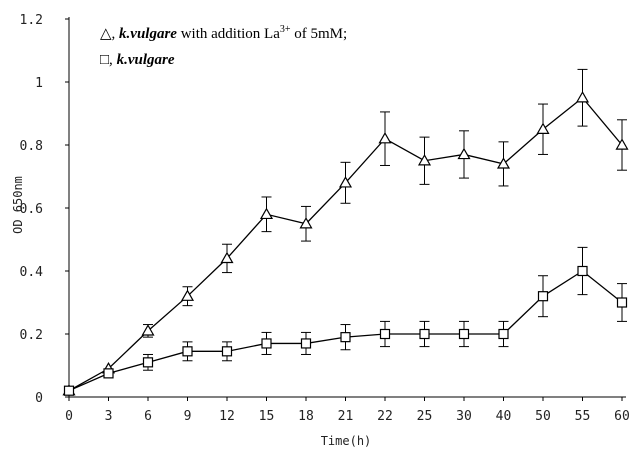 This screenshot has height=451, width=629. What do you see at coordinates (188, 416) in the screenshot?
I see `x-tick-label: 9` at bounding box center [188, 416].